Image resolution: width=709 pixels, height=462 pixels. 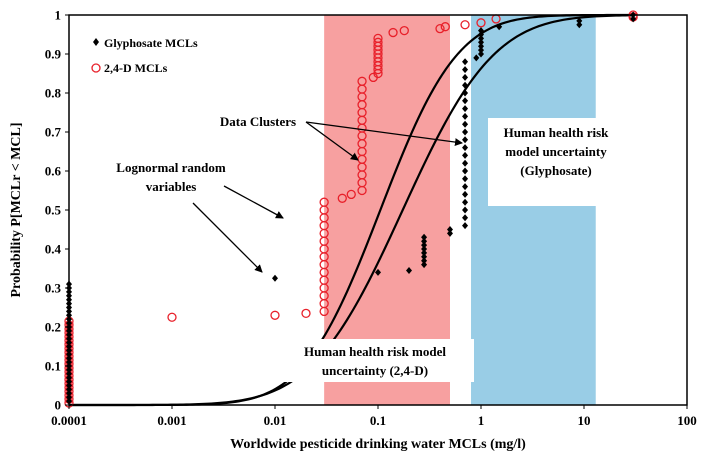 What do you see at coordinates (687, 420) in the screenshot?
I see `x-tick-label: 100` at bounding box center [687, 420].